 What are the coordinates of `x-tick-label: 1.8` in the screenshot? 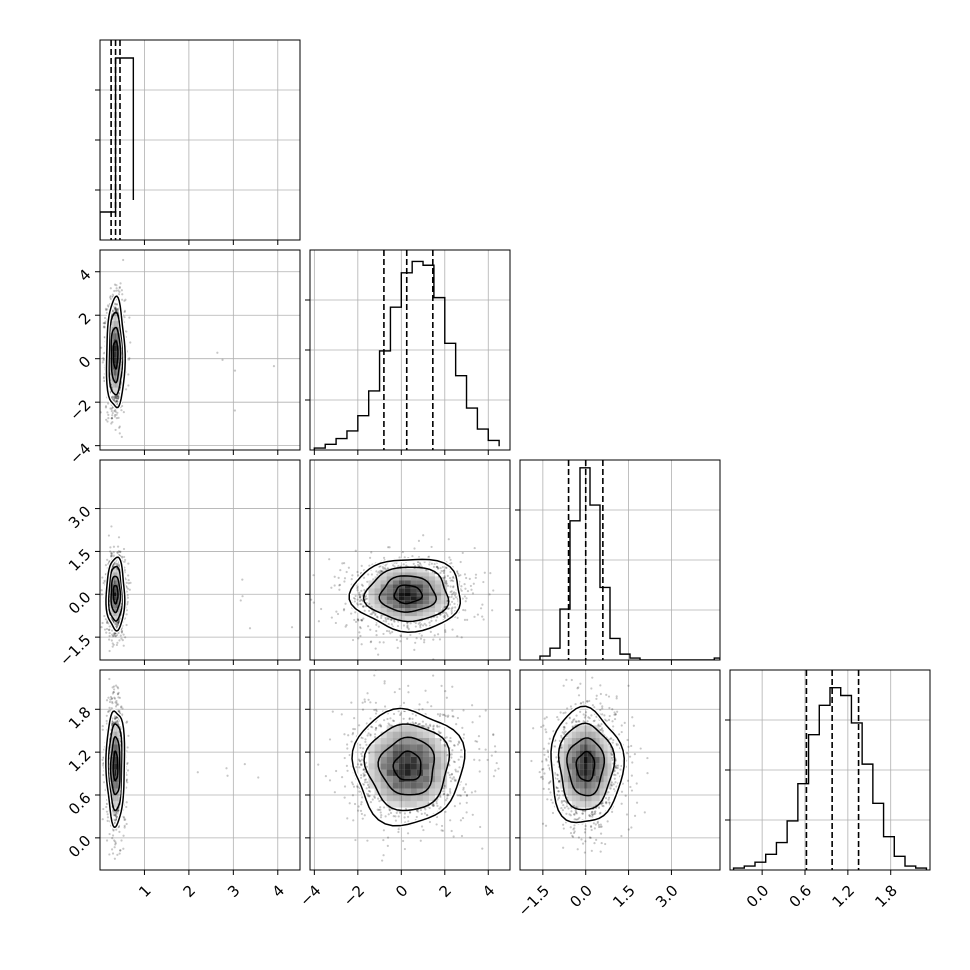 It's located at (886, 897).